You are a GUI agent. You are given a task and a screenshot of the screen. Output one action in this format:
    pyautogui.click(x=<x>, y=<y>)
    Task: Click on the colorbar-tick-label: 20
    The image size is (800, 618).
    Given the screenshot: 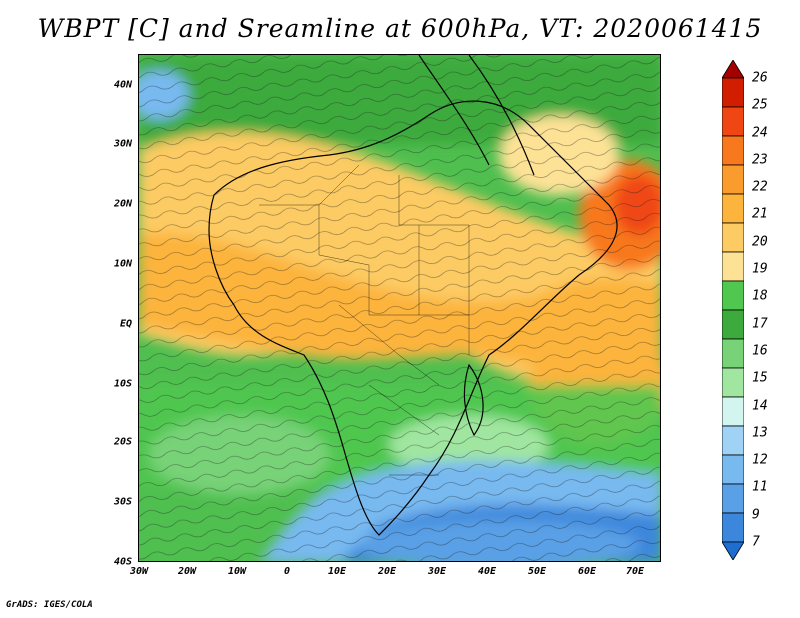 What is the action you would take?
    pyautogui.click(x=760, y=242)
    